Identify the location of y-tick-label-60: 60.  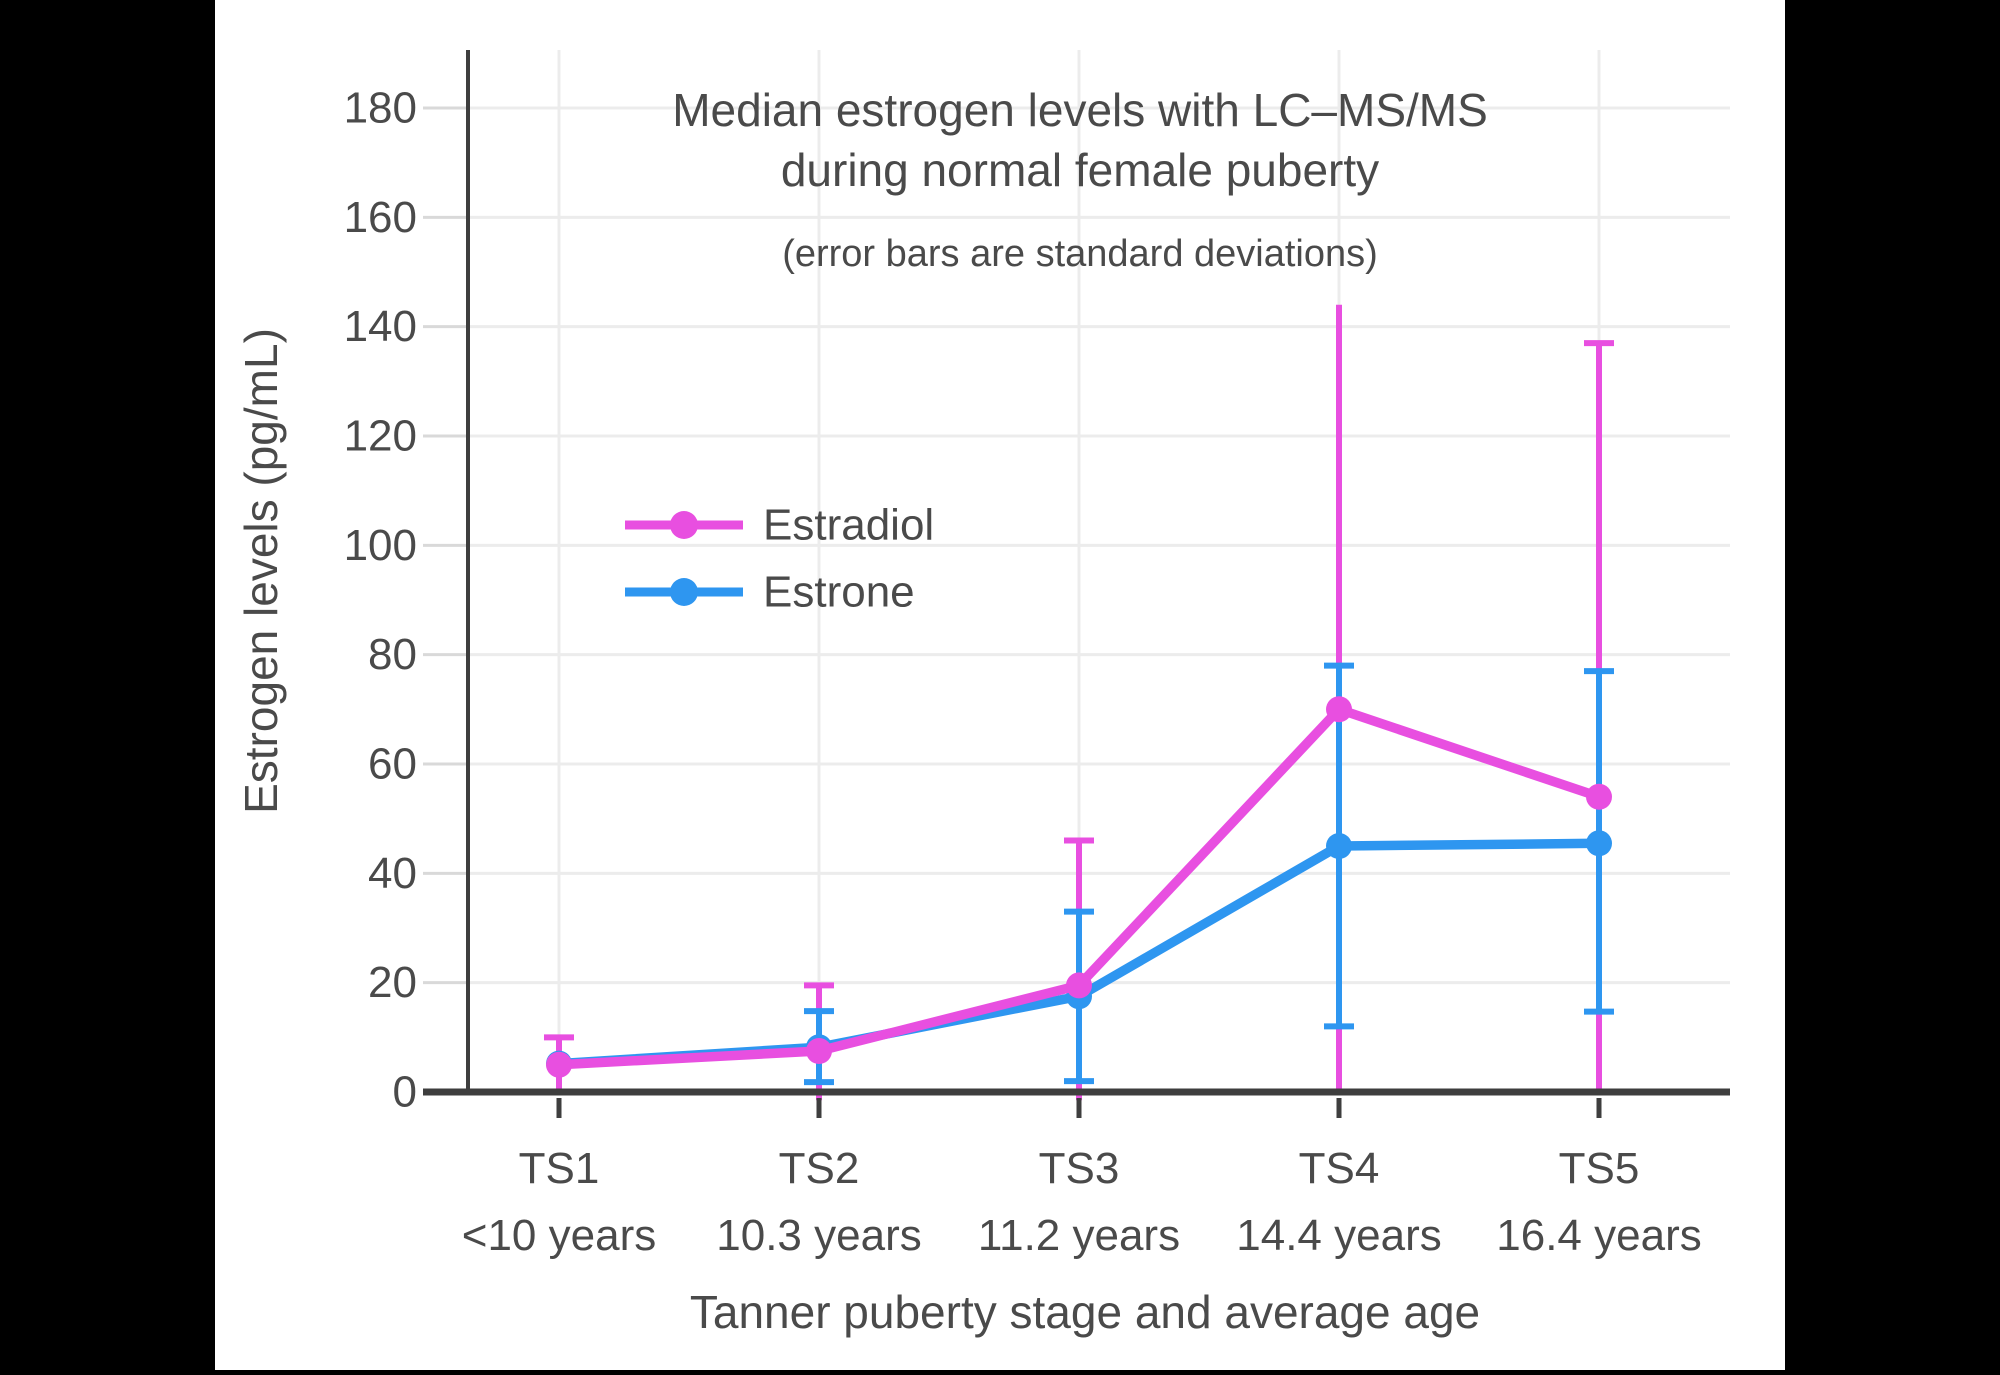
(392, 764).